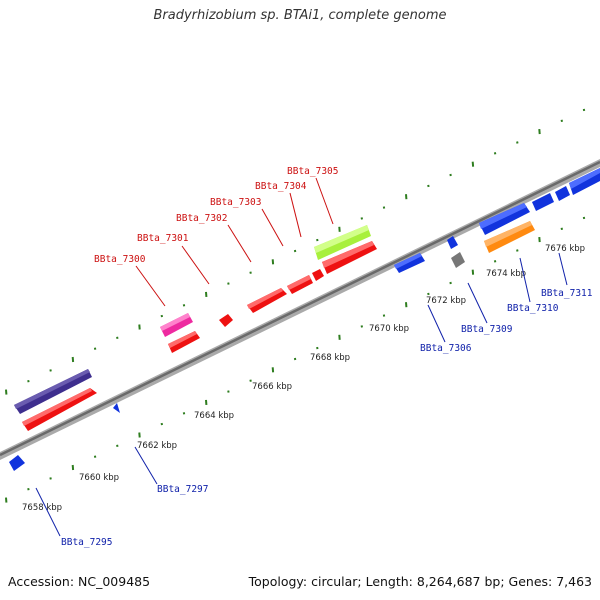  What do you see at coordinates (281, 186) in the screenshot?
I see `gene-label-upper: BBta_7304` at bounding box center [281, 186].